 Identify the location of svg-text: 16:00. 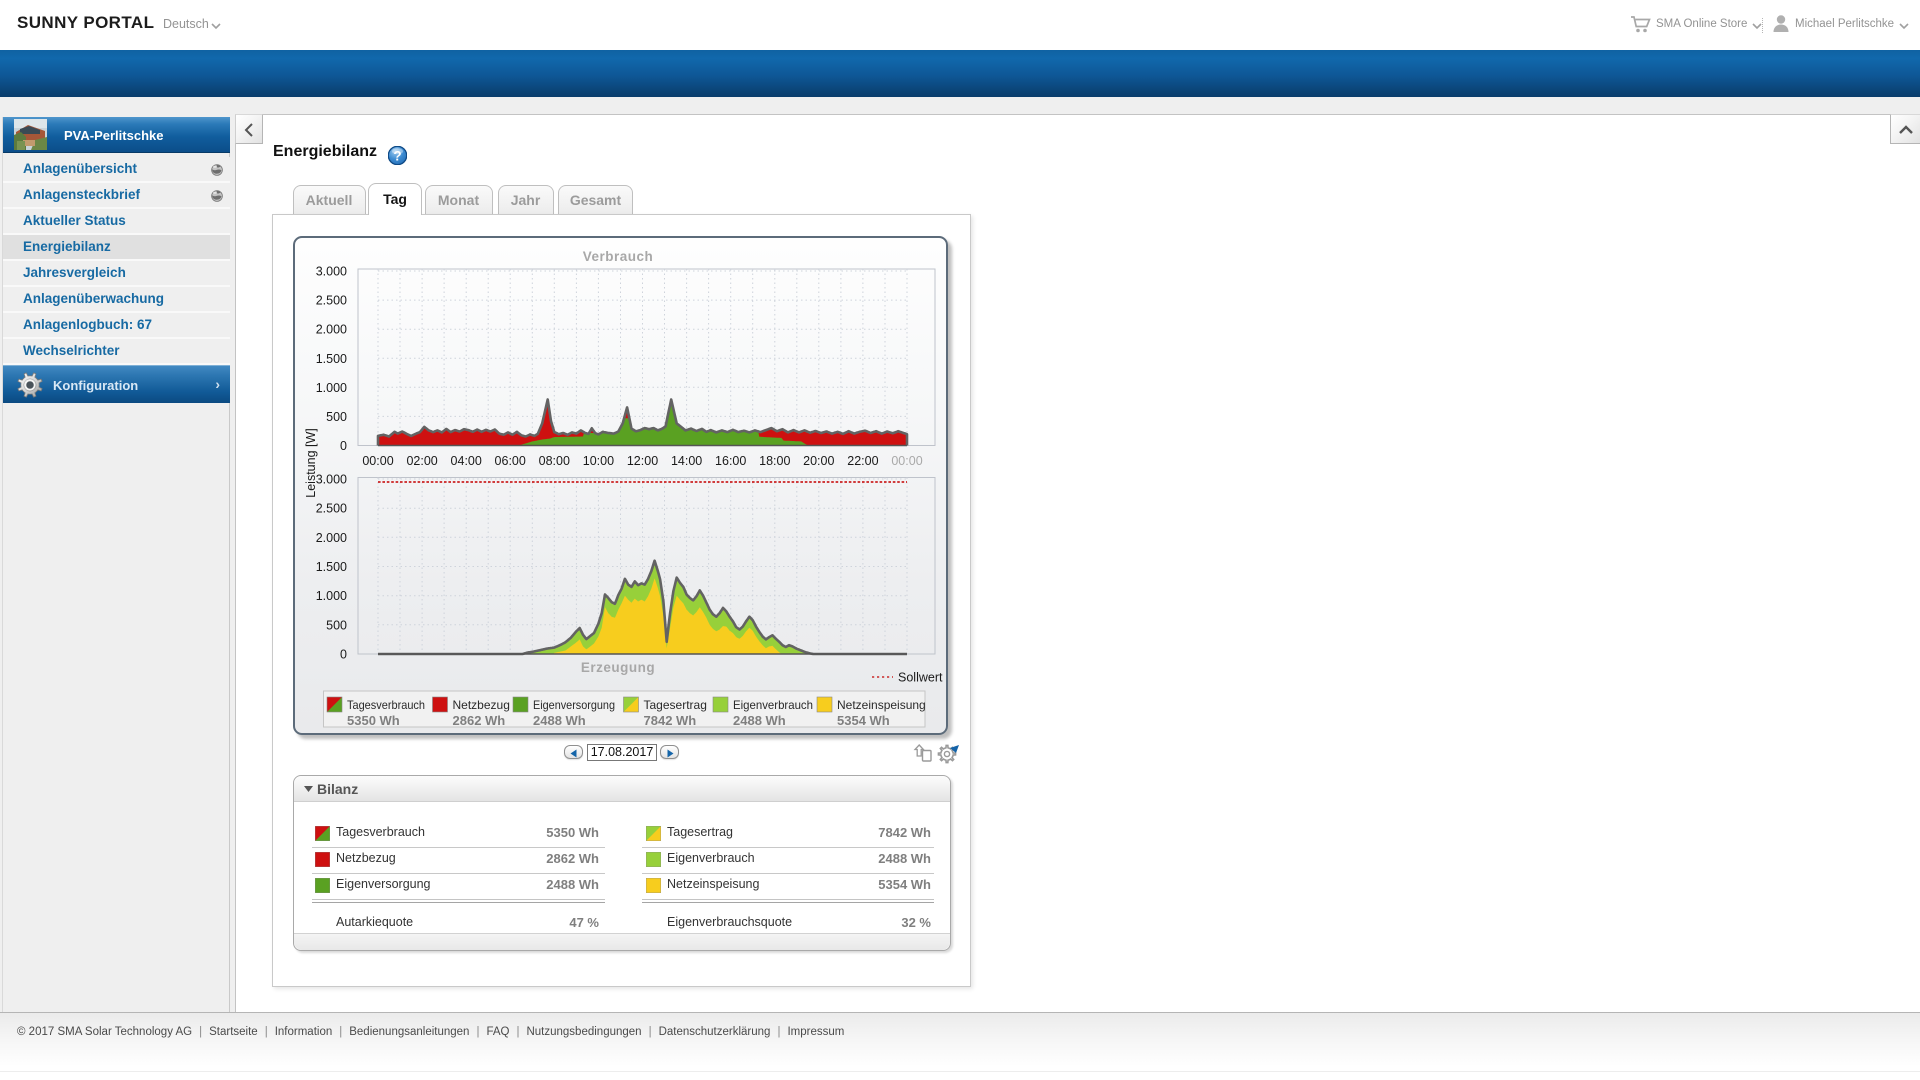
(730, 461).